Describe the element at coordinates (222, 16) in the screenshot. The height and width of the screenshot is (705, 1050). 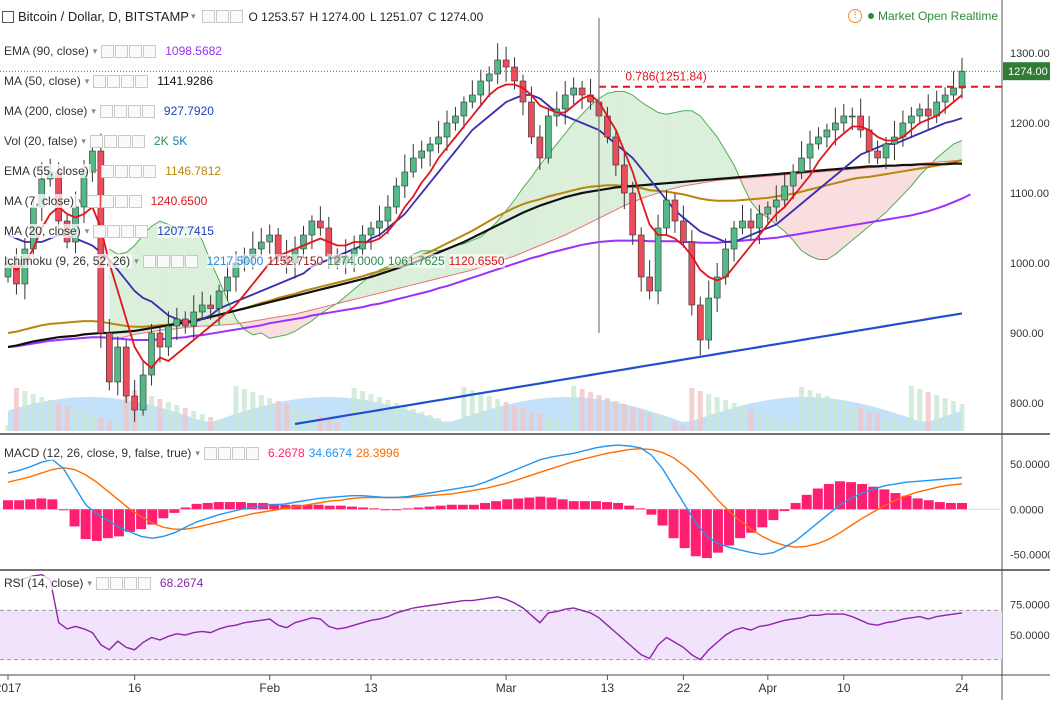
I see `symbol-controls` at that location.